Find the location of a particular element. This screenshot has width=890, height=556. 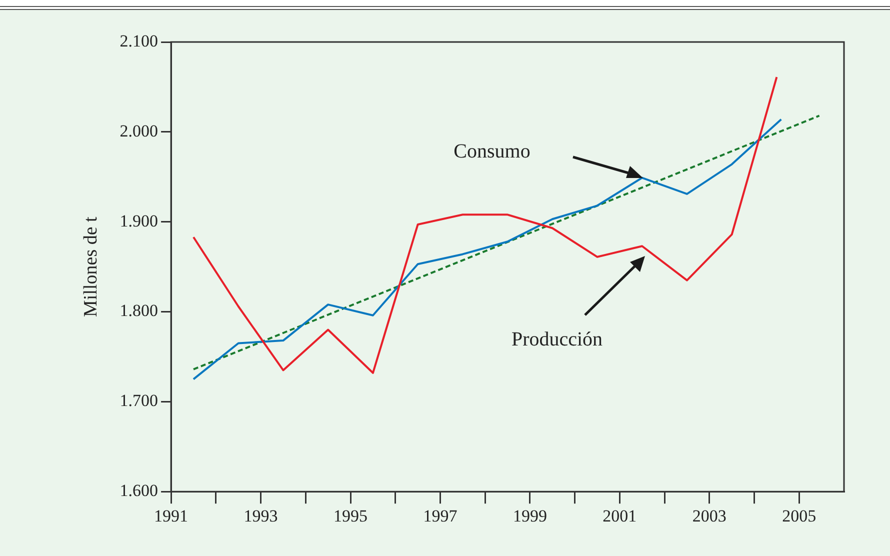

x-tick-label: 1997 is located at coordinates (440, 516).